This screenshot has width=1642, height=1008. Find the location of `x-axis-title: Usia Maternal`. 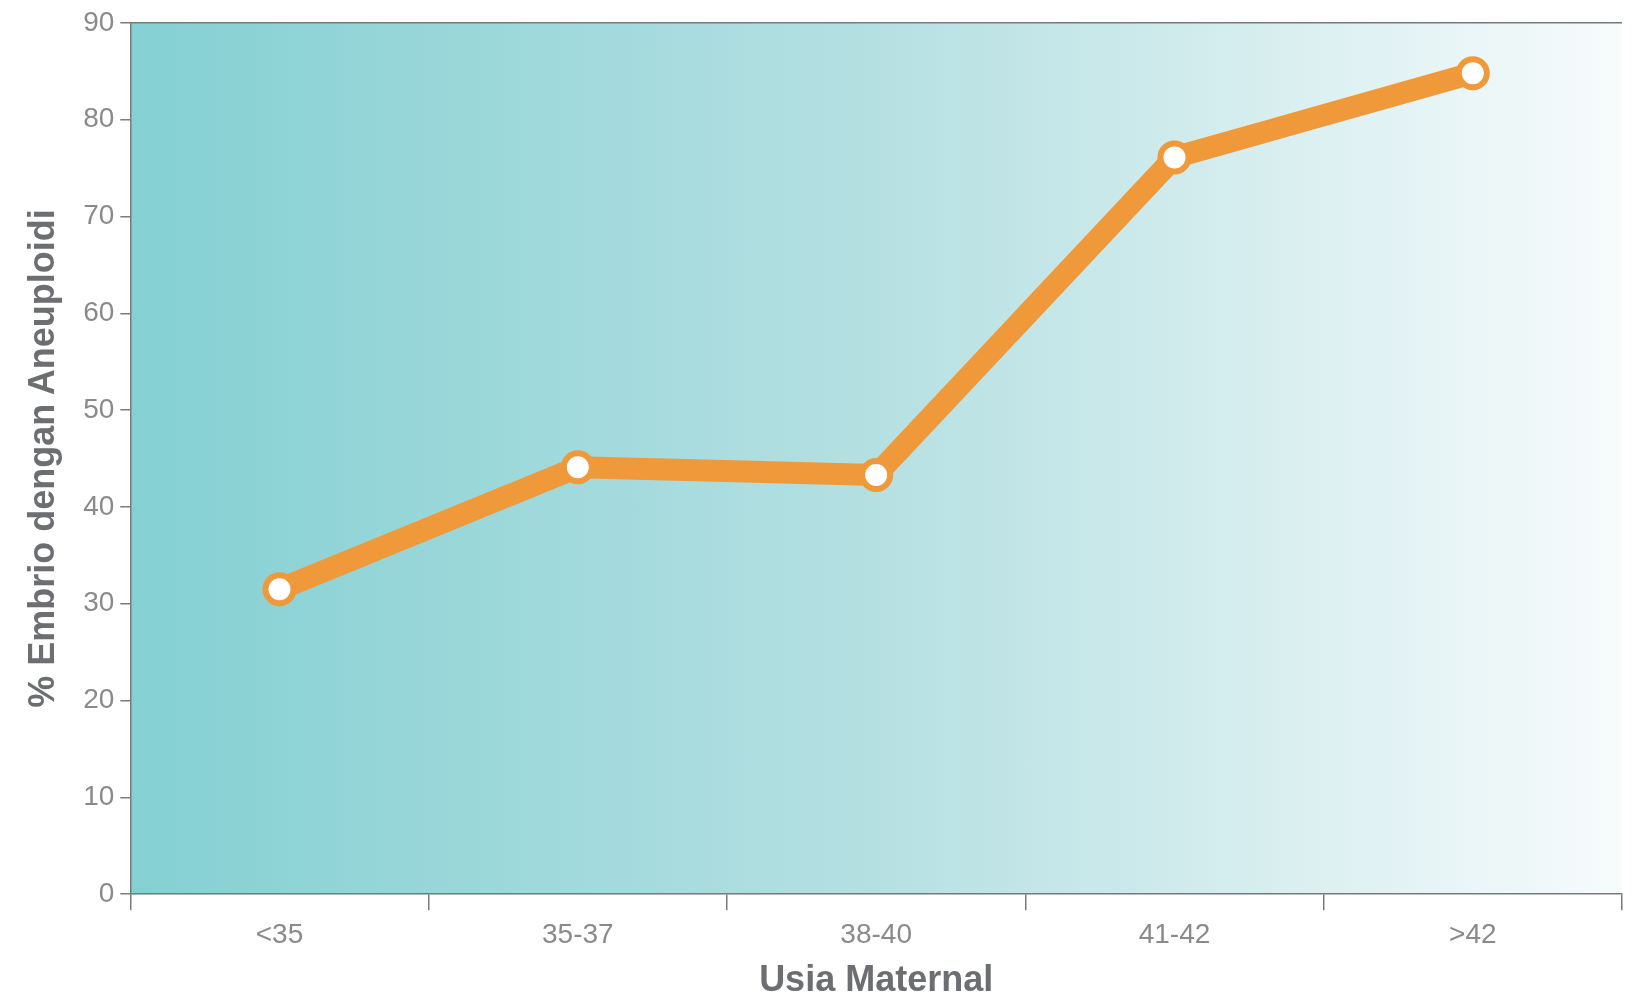

x-axis-title: Usia Maternal is located at coordinates (876, 979).